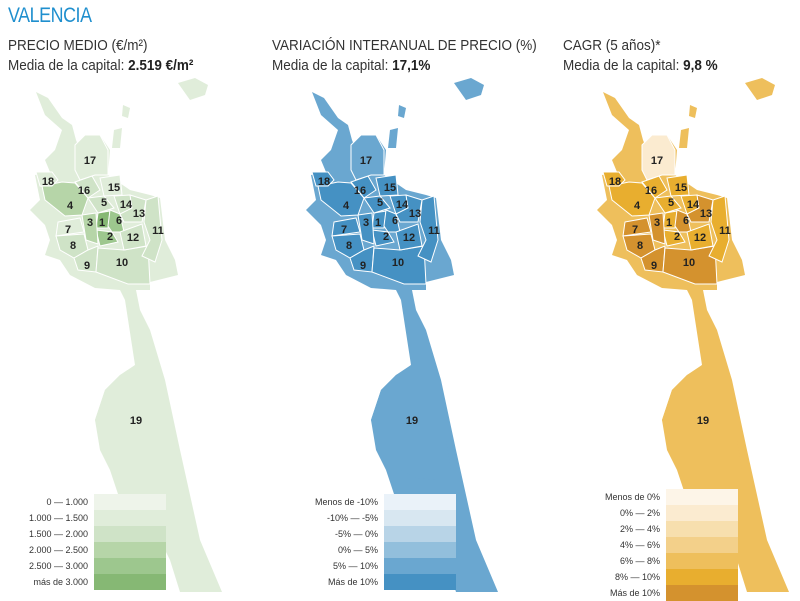 This screenshot has height=601, width=800. Describe the element at coordinates (50, 15) in the screenshot. I see `page-title: VALENCIA` at that location.